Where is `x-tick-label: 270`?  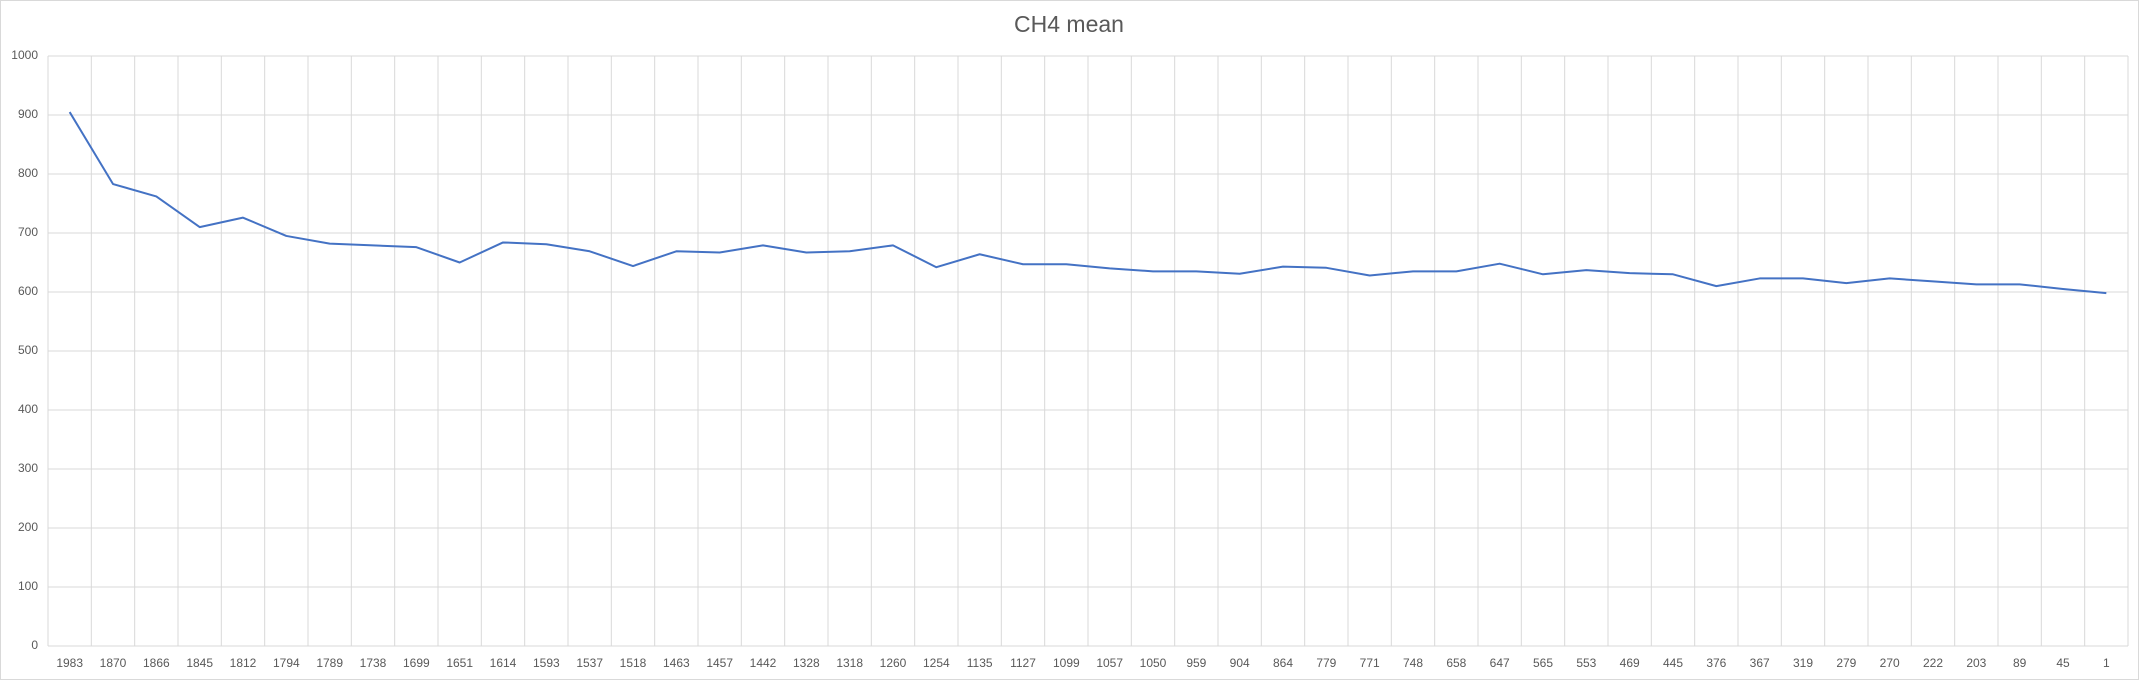 x-tick-label: 270 is located at coordinates (1890, 663).